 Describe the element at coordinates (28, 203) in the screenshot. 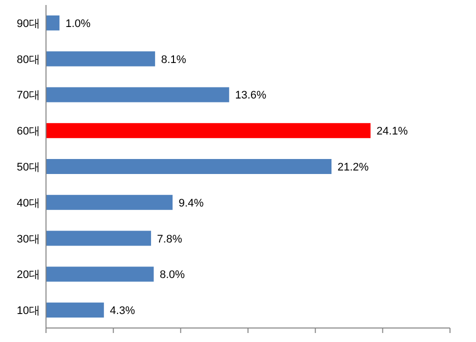

I see `y-tick-label: 40대` at that location.